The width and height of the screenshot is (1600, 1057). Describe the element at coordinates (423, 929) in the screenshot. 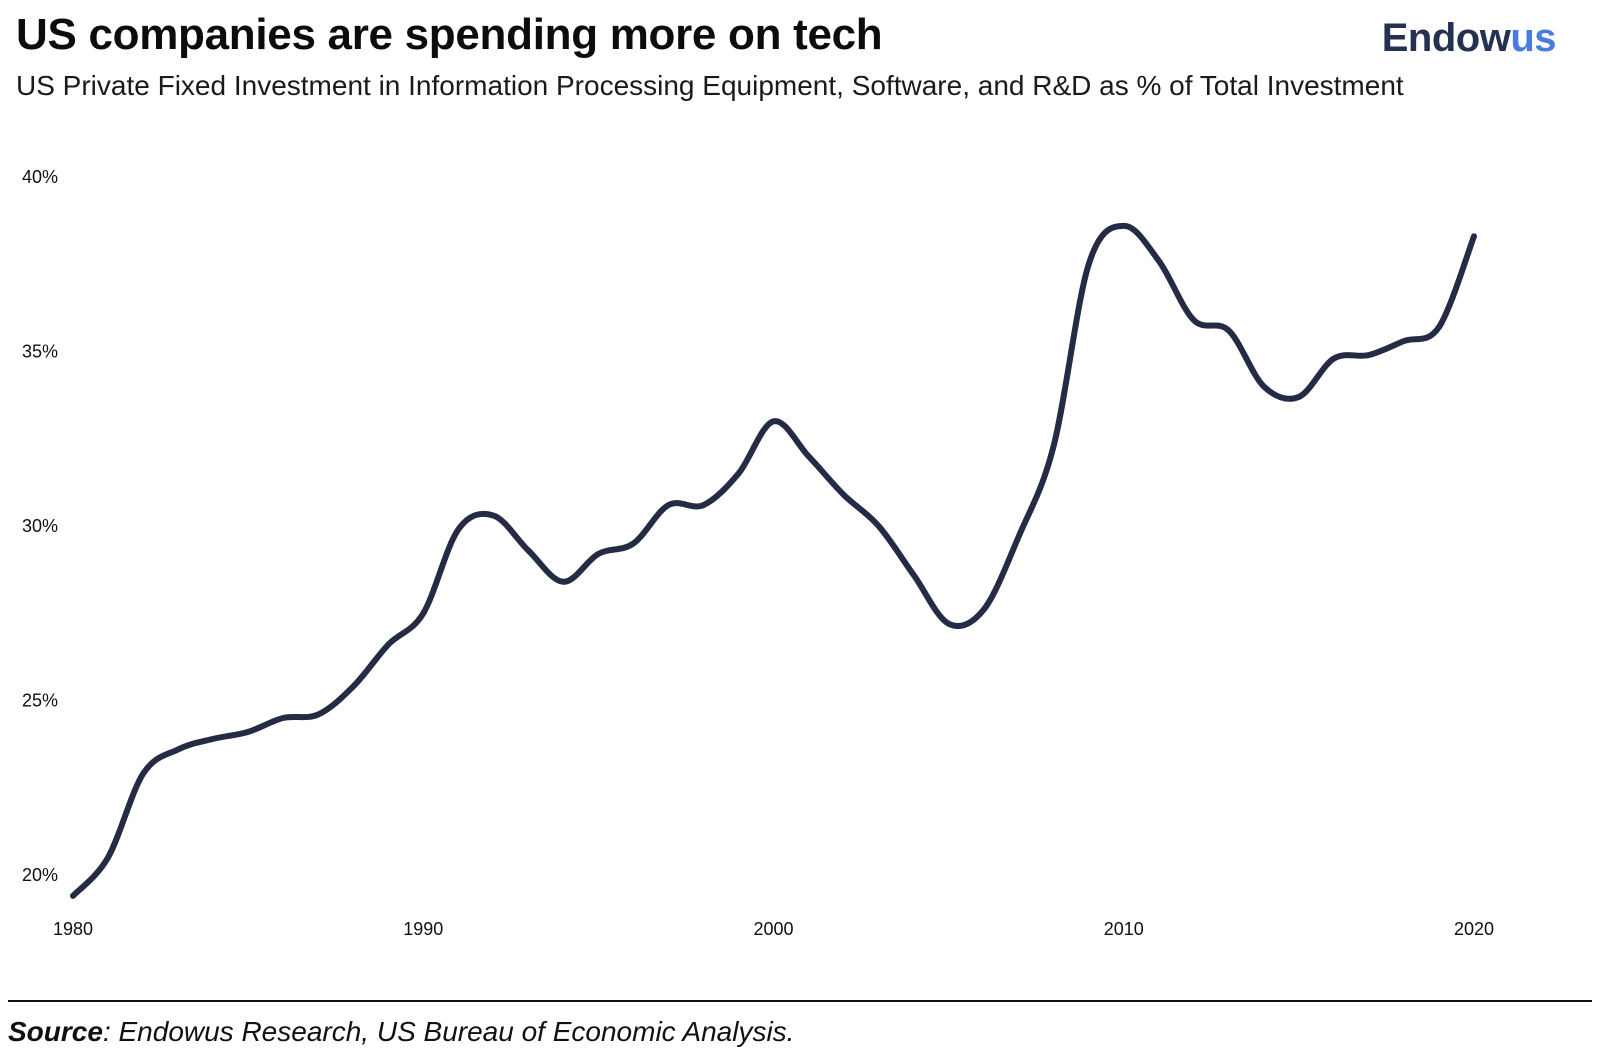

I see `x-tick-label: 1990` at that location.